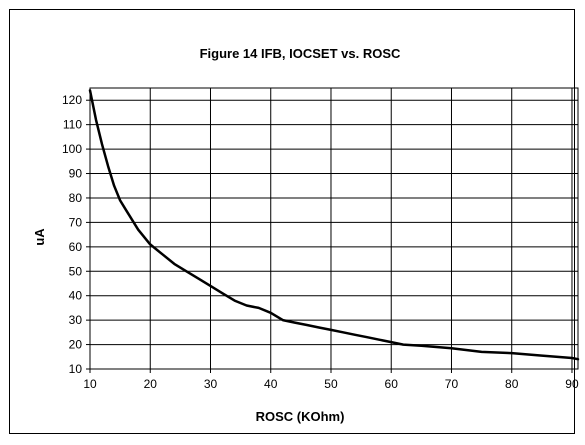 The height and width of the screenshot is (445, 585). What do you see at coordinates (76, 369) in the screenshot?
I see `y-tick-label: 10` at bounding box center [76, 369].